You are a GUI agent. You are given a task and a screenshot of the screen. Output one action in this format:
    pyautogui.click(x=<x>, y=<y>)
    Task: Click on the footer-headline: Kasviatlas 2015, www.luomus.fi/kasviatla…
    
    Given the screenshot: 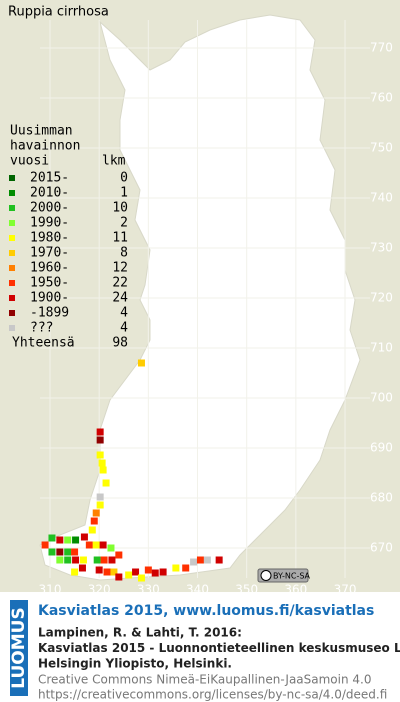 What is the action you would take?
    pyautogui.click(x=206, y=611)
    